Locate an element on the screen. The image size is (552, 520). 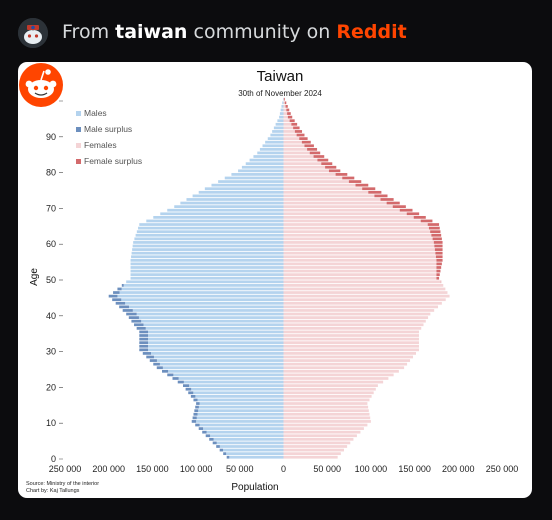
x-tick-label: 200 000 is located at coordinates (458, 469).